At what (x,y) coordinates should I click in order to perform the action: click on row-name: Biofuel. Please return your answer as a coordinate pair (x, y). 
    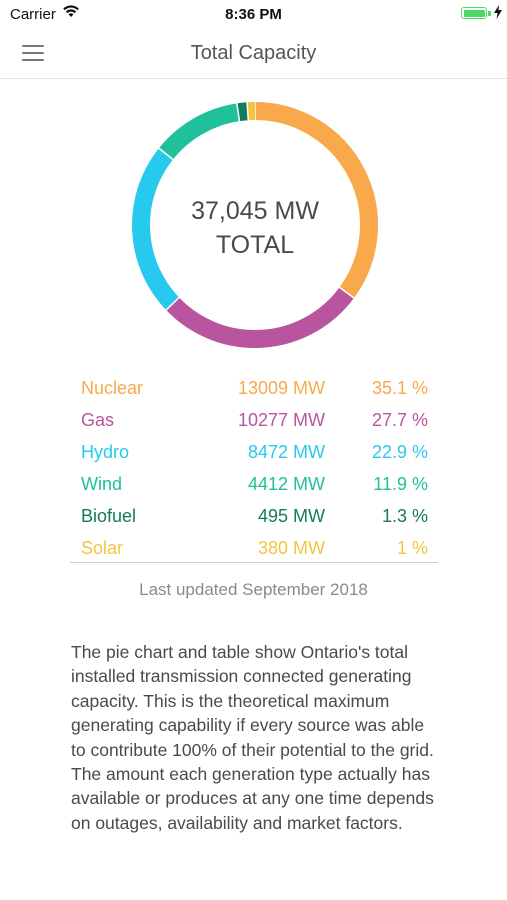
    Looking at the image, I should click on (109, 516).